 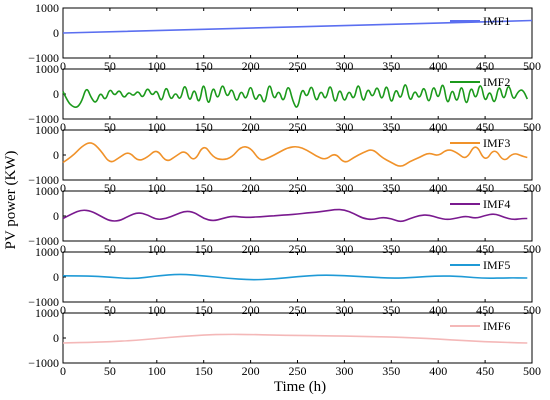 I want to click on legend-label: IMF6, so click(x=496, y=326).